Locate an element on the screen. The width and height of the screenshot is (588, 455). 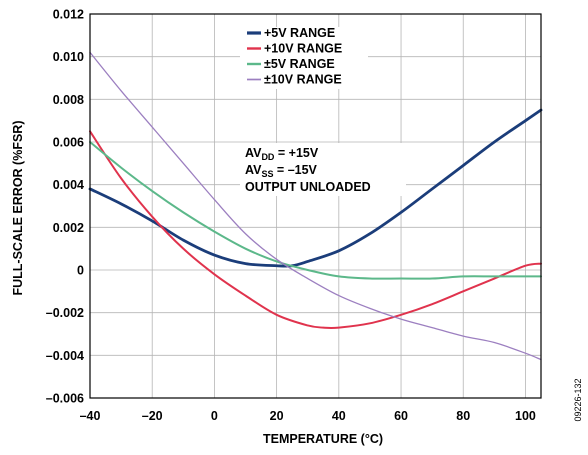
x-tick-label: 0 is located at coordinates (214, 416).